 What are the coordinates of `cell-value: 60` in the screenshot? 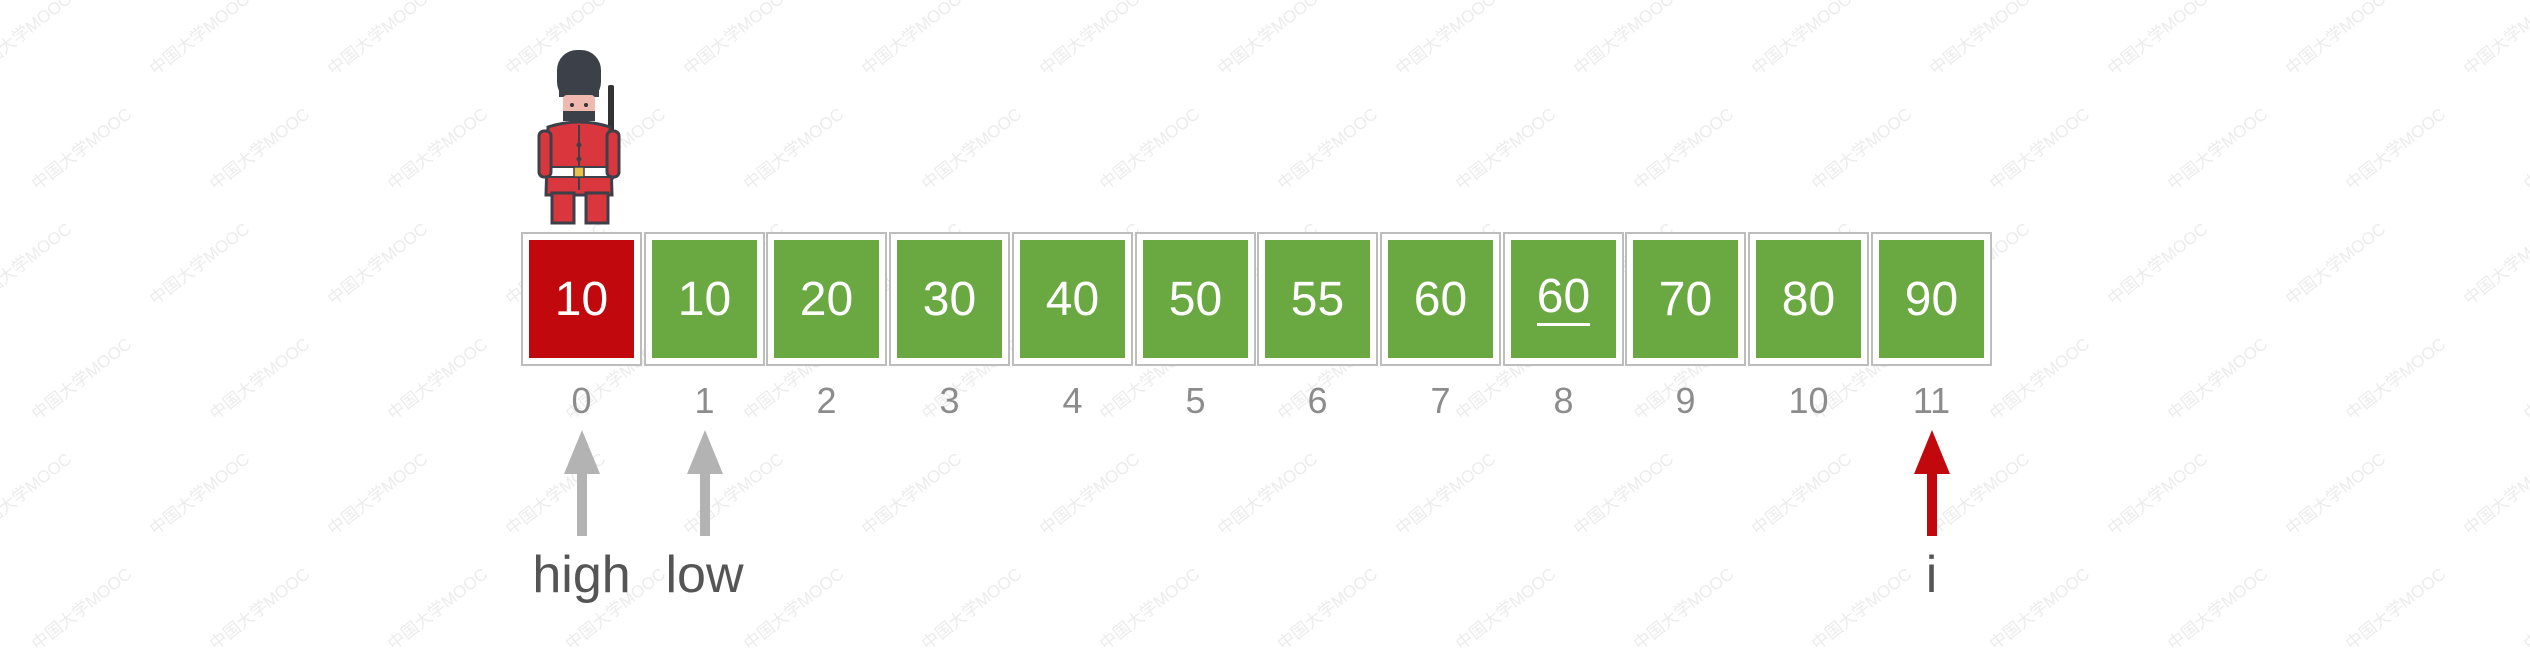 It's located at (1563, 299).